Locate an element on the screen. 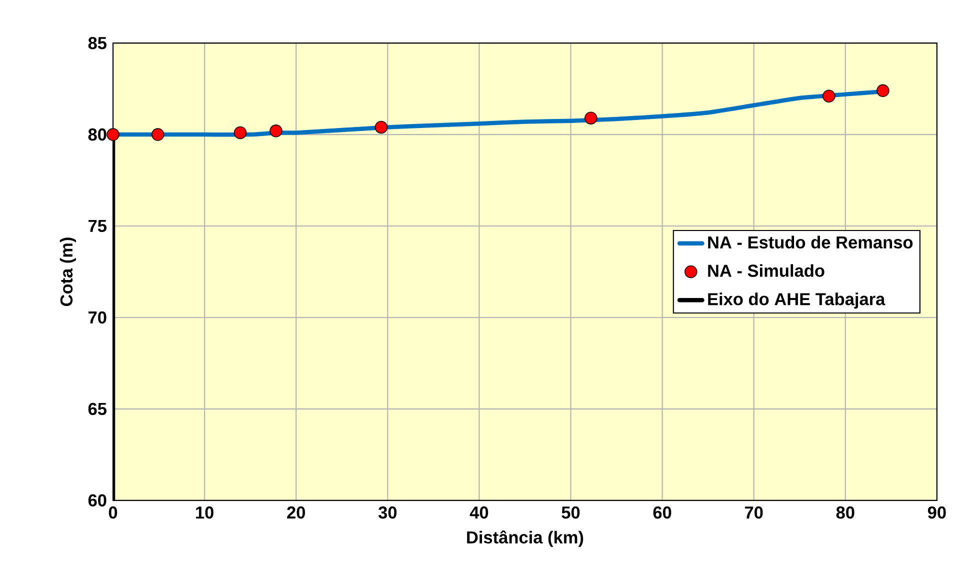 The width and height of the screenshot is (960, 580). legend-label: NA - Simulado is located at coordinates (766, 270).